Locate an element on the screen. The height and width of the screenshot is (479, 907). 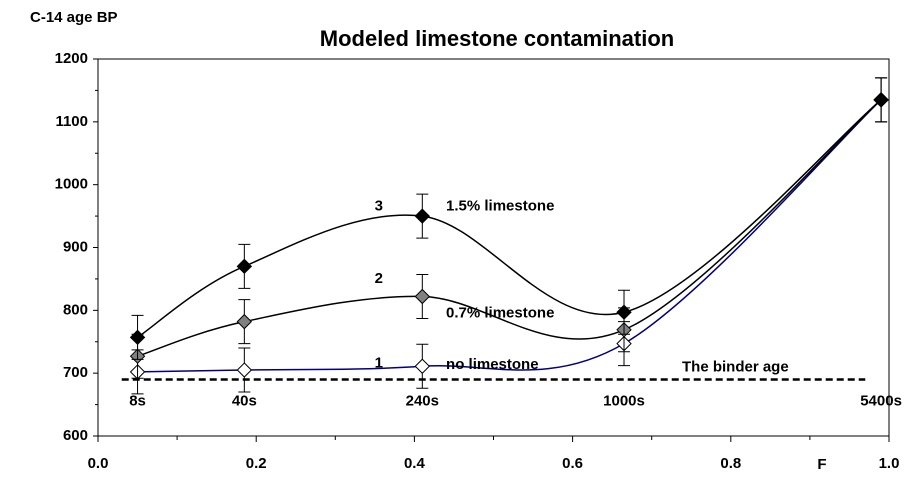
x-tick-label: 0.0 is located at coordinates (98, 463).